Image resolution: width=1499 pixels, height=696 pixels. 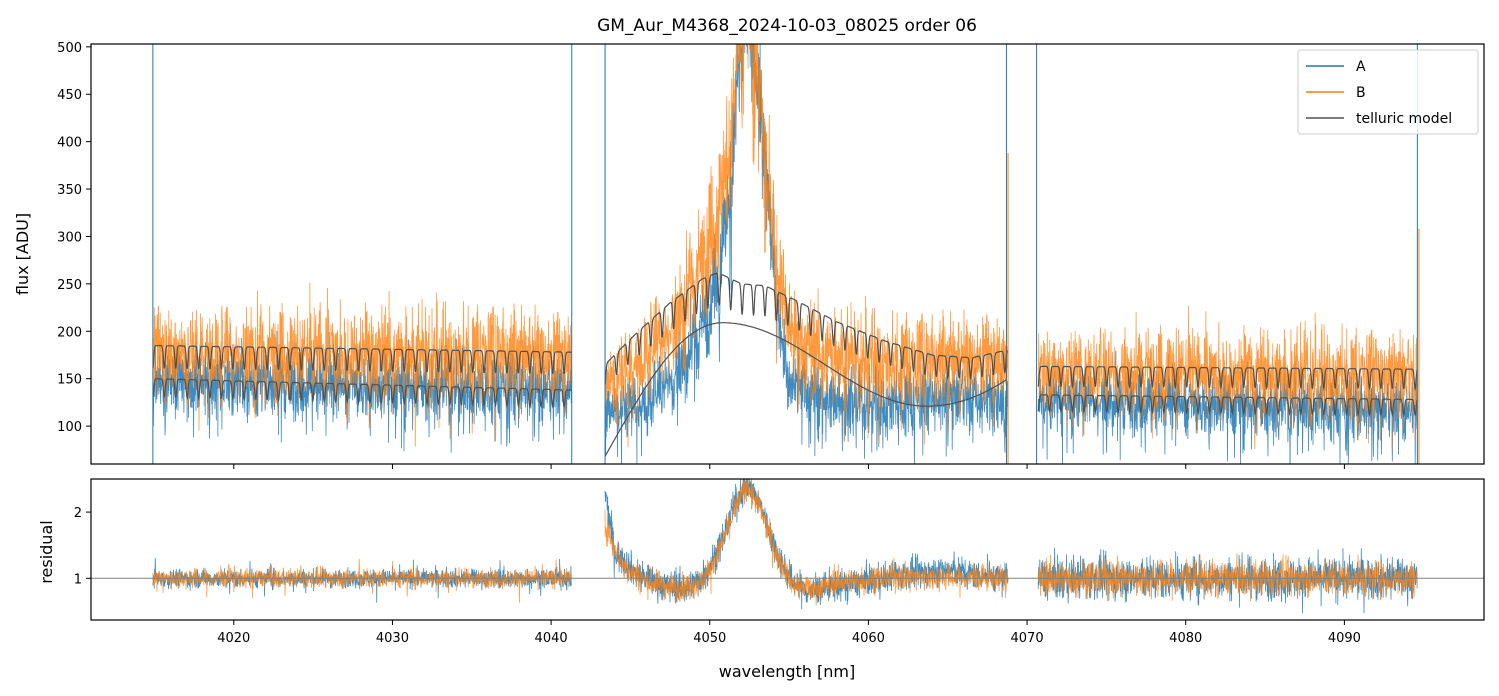 What do you see at coordinates (69, 285) in the screenshot?
I see `flux-y-tick-label: 250` at bounding box center [69, 285].